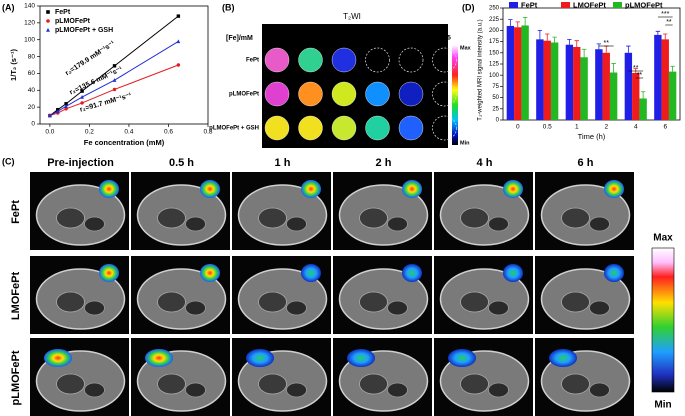 The image size is (685, 416). I want to click on y-tick-label: 140, so click(29, 6).